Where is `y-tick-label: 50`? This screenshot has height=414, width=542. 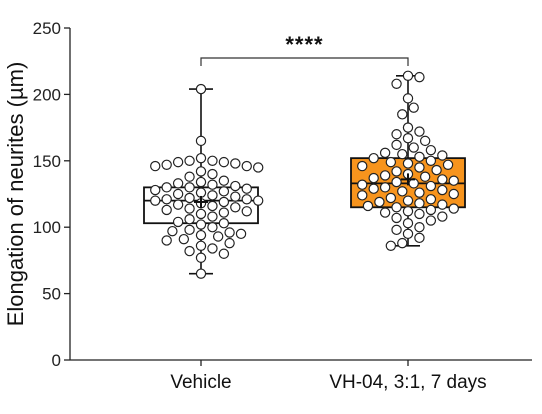 y-tick-label: 50 is located at coordinates (51, 294).